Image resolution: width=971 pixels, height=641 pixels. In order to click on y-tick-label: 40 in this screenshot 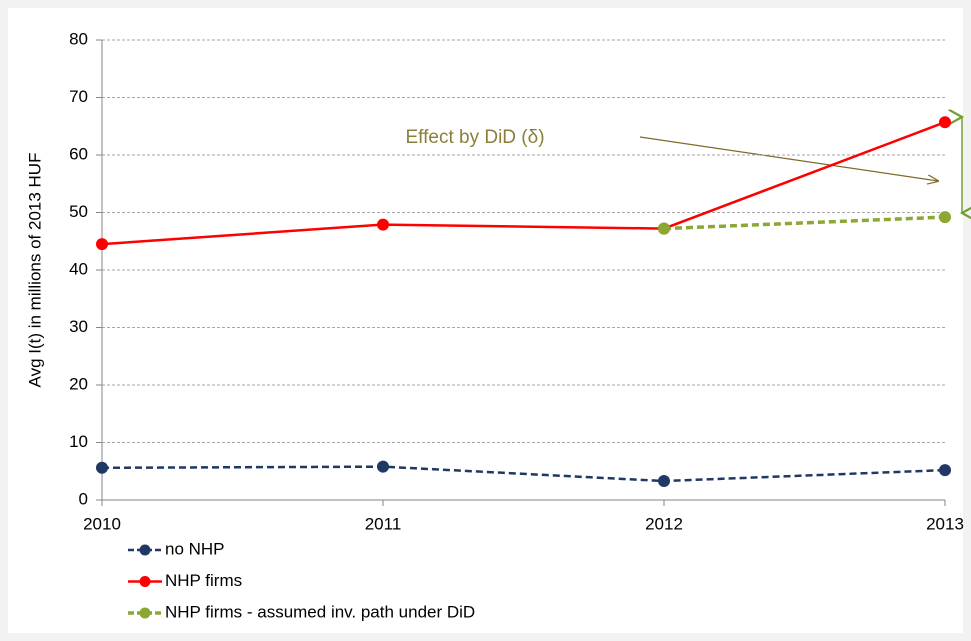, I will do `click(78, 268)`.